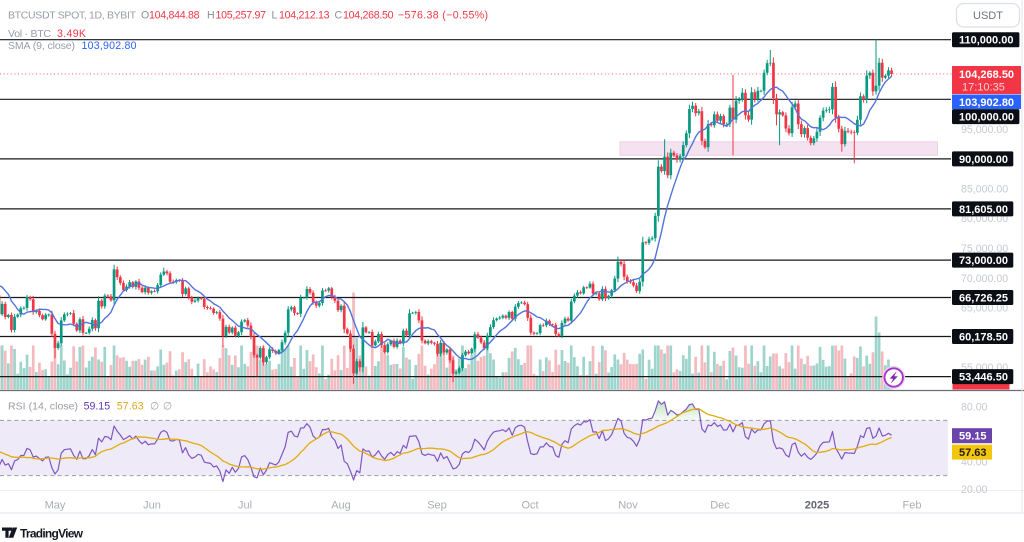 Image resolution: width=1024 pixels, height=542 pixels. Describe the element at coordinates (43, 406) in the screenshot. I see `svg-text: RSI (14, close)` at that location.